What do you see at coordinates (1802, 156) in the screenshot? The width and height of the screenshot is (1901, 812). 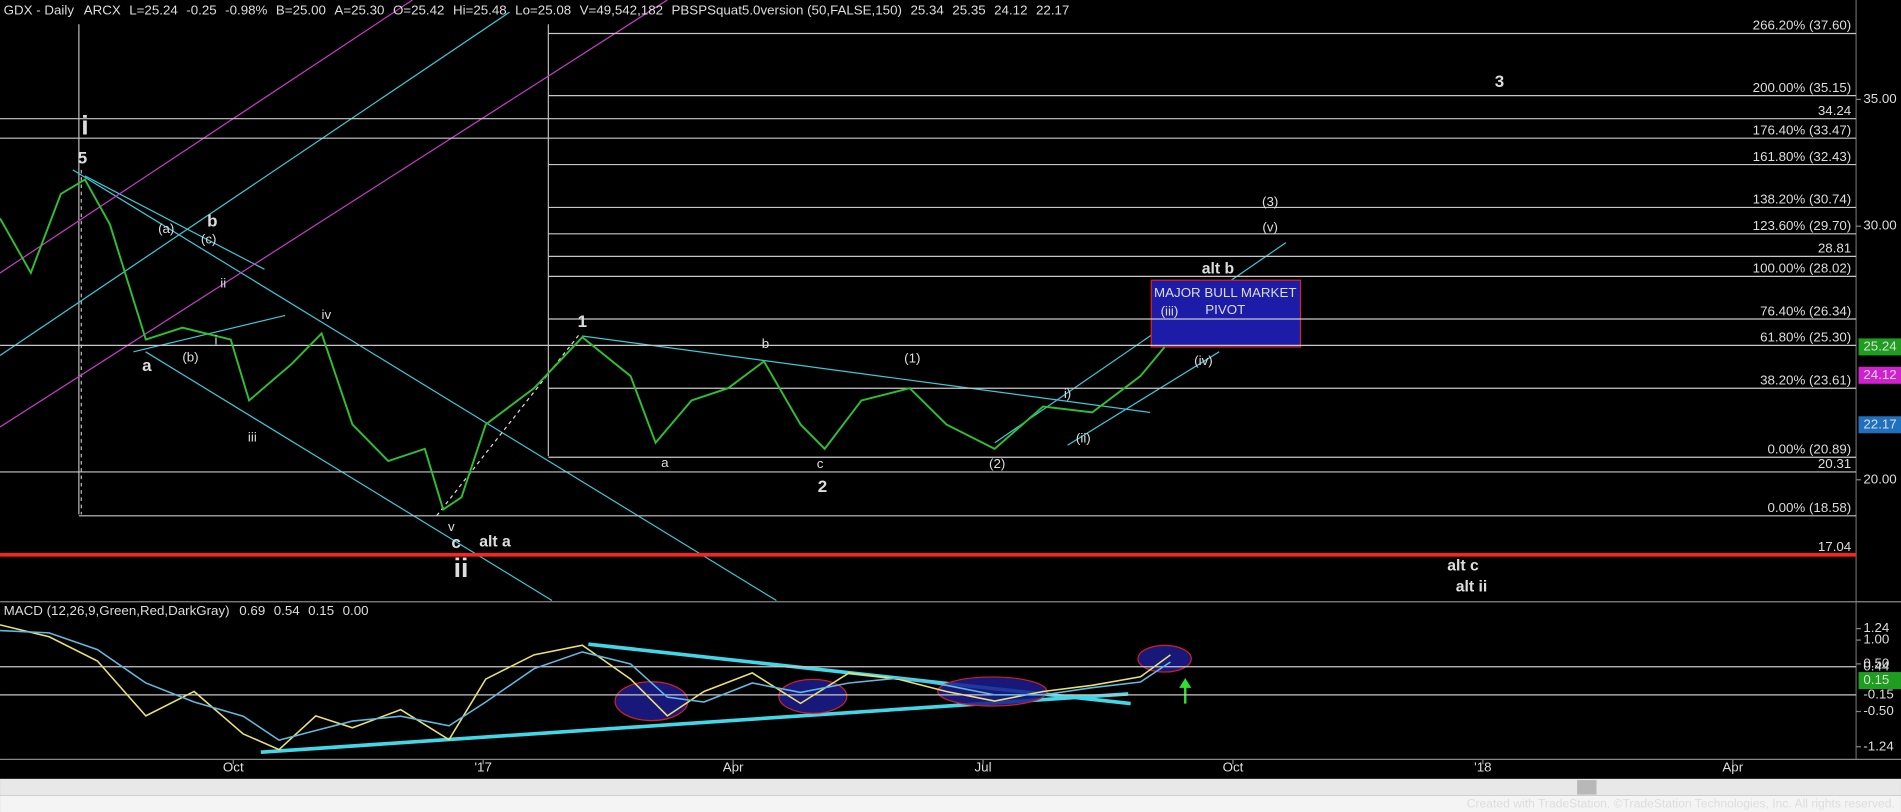 I see `level-label: 161.80% (32.43)` at bounding box center [1802, 156].